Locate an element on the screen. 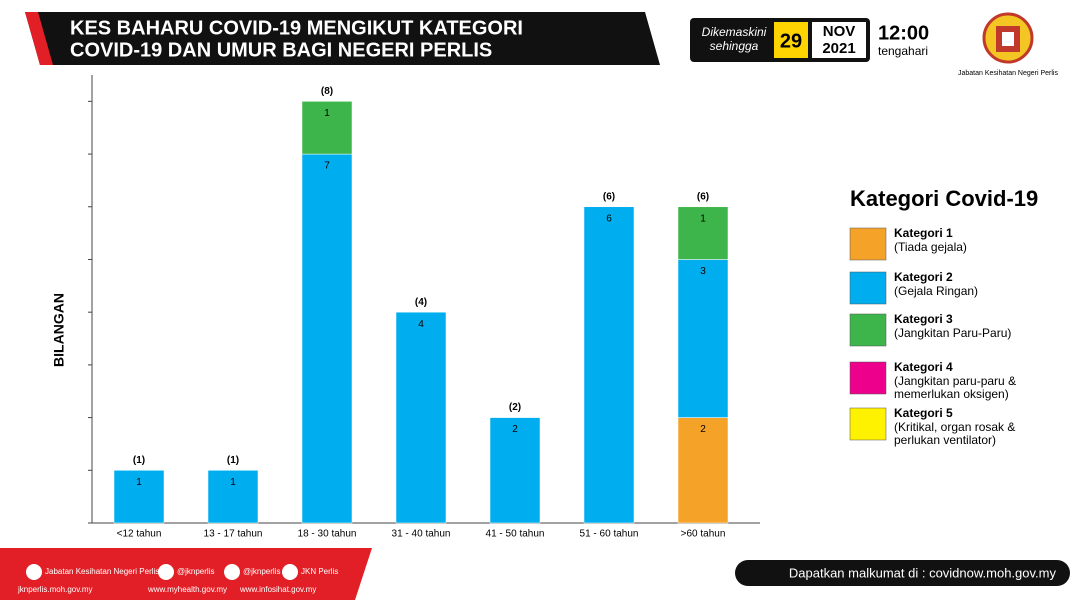 The width and height of the screenshot is (1080, 600). x-tick-label: 41 - 50 tahun is located at coordinates (515, 534).